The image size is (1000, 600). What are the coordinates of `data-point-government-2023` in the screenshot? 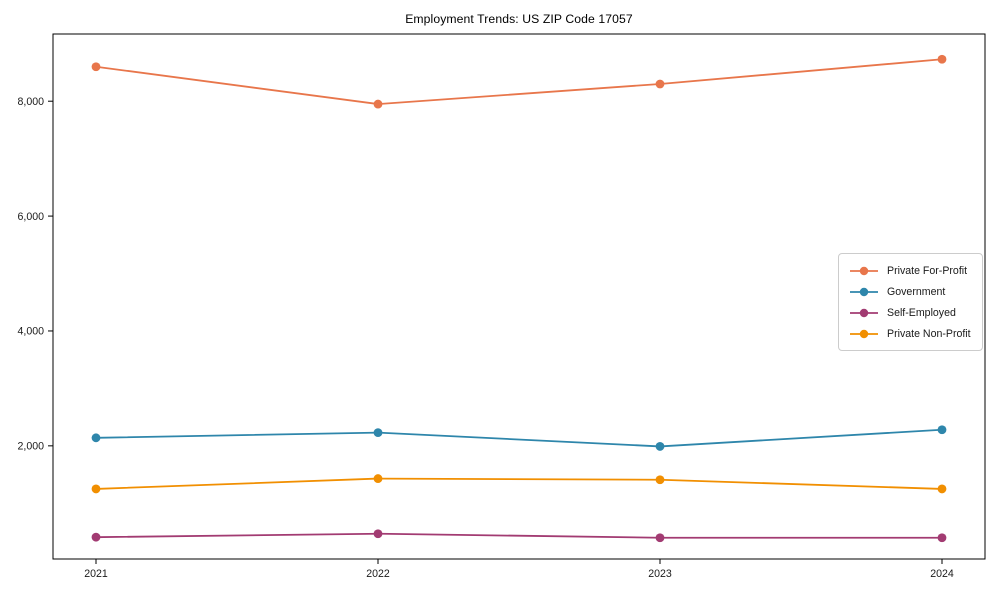 It's located at (660, 446).